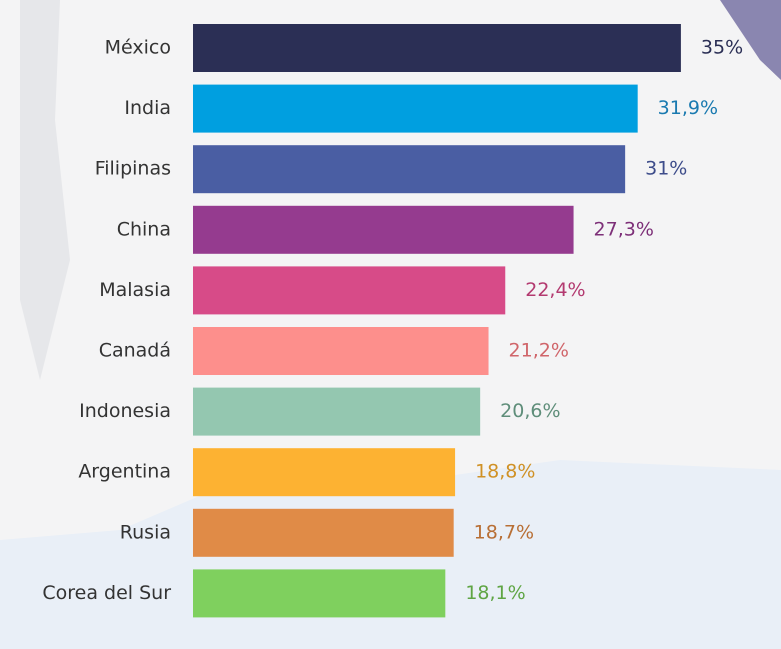  I want to click on value-label: 31%, so click(666, 169).